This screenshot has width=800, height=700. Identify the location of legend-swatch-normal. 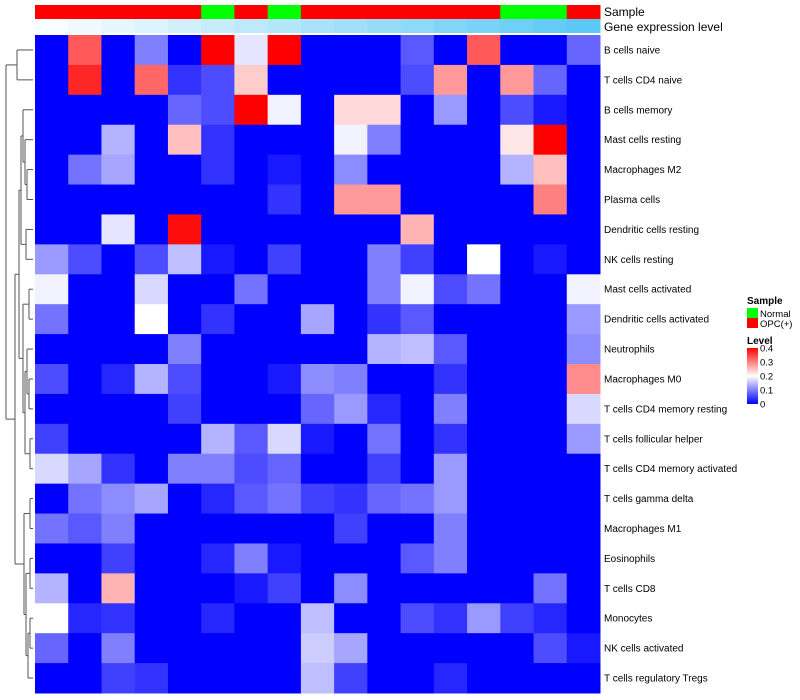
(752, 313).